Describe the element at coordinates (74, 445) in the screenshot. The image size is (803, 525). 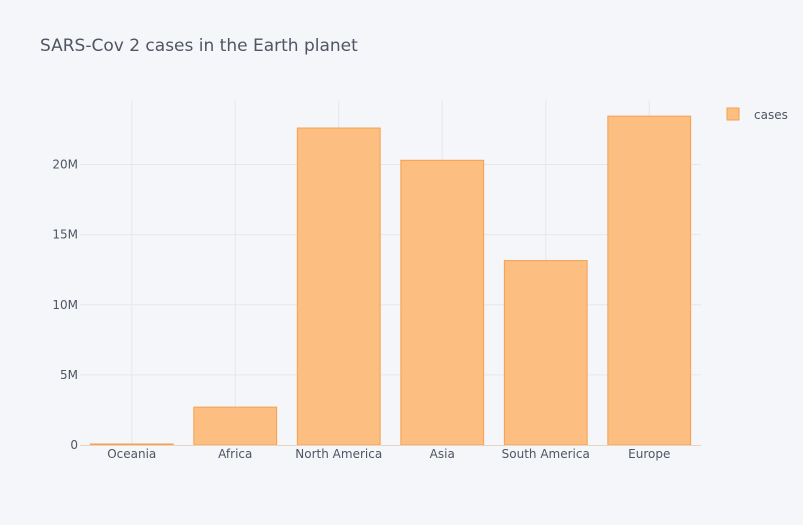
I see `y-tick-label: 0` at that location.